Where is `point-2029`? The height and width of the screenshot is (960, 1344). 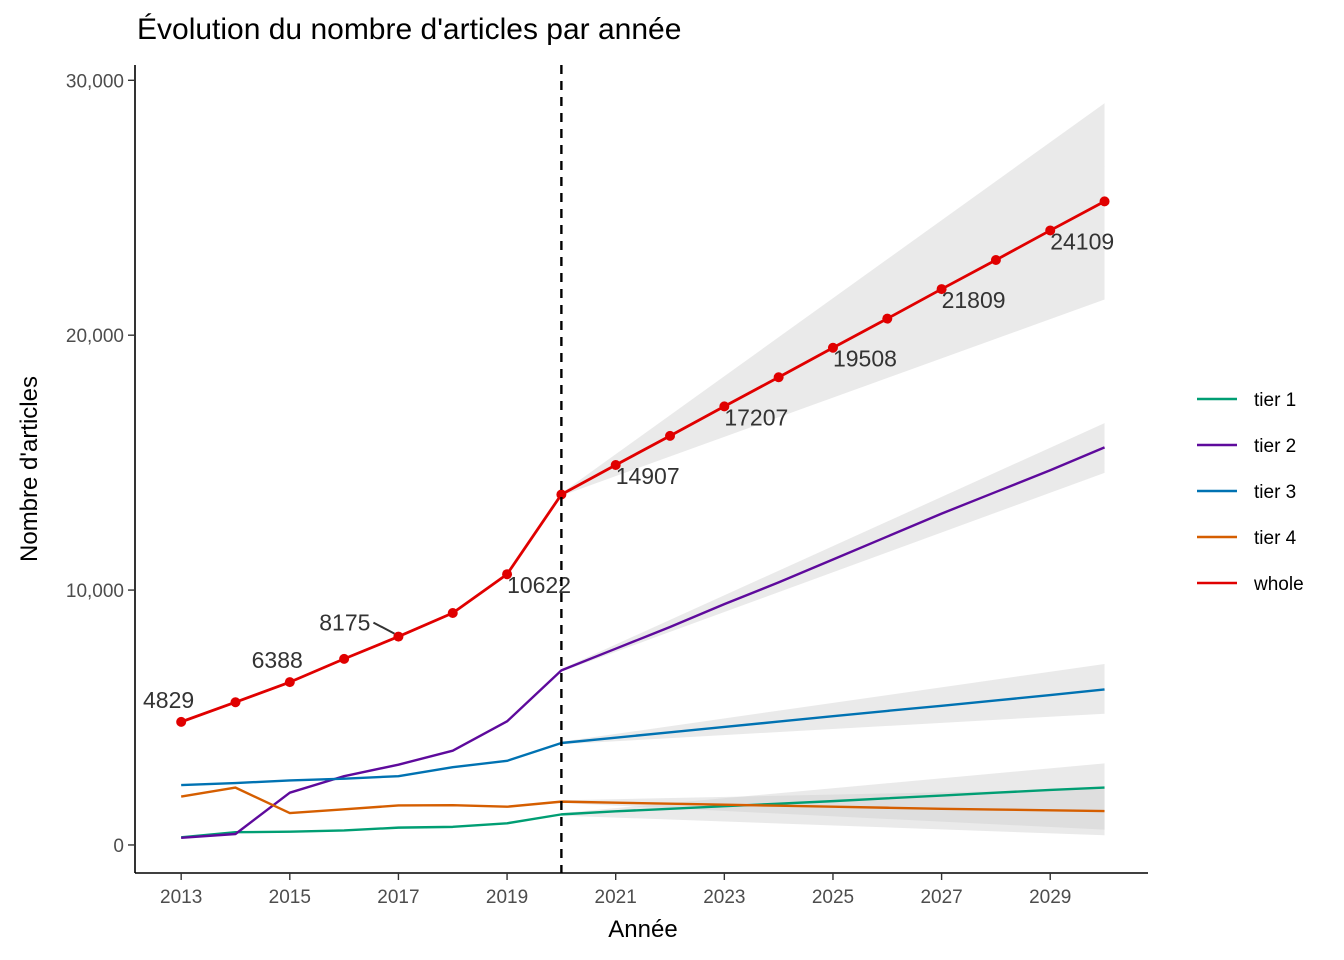 point-2029 is located at coordinates (1050, 230).